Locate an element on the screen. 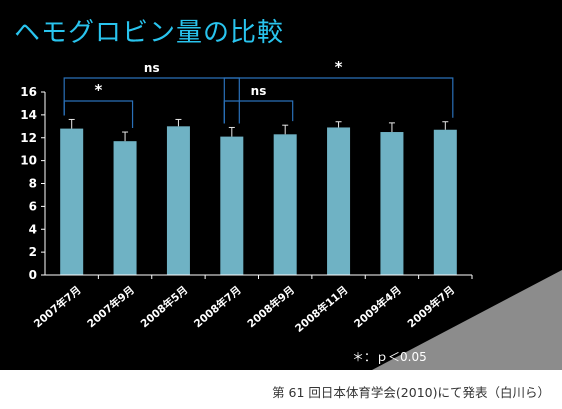 The width and height of the screenshot is (562, 409). significance-note: ＊：ｐ＜0.05 is located at coordinates (389, 357).